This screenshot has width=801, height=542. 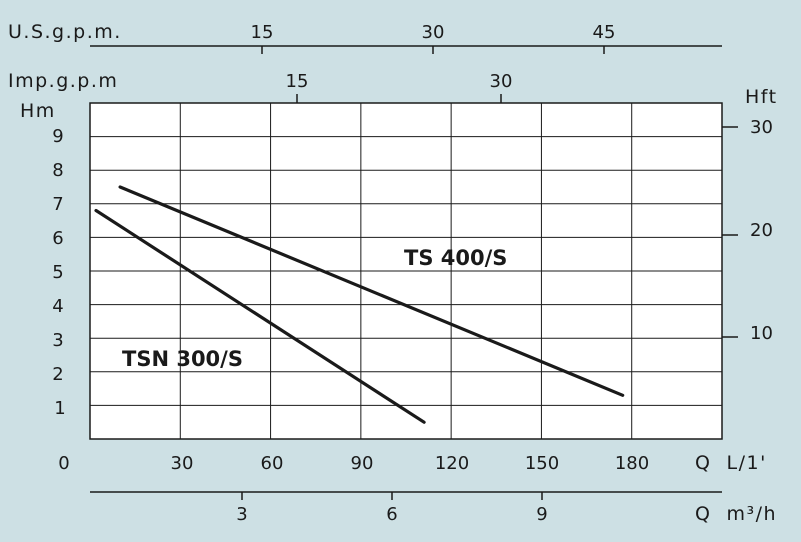 I want to click on x-origin-label: 0, so click(x=63, y=463).